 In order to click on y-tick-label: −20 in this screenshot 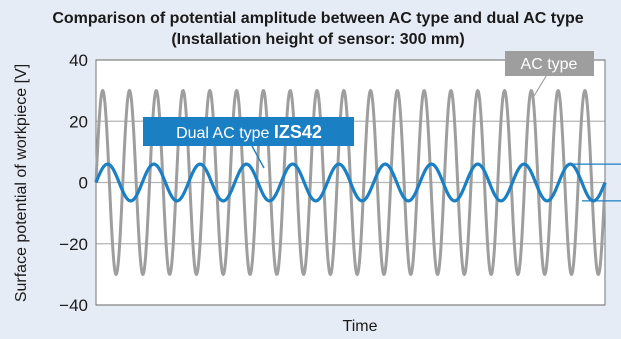, I will do `click(73, 244)`.